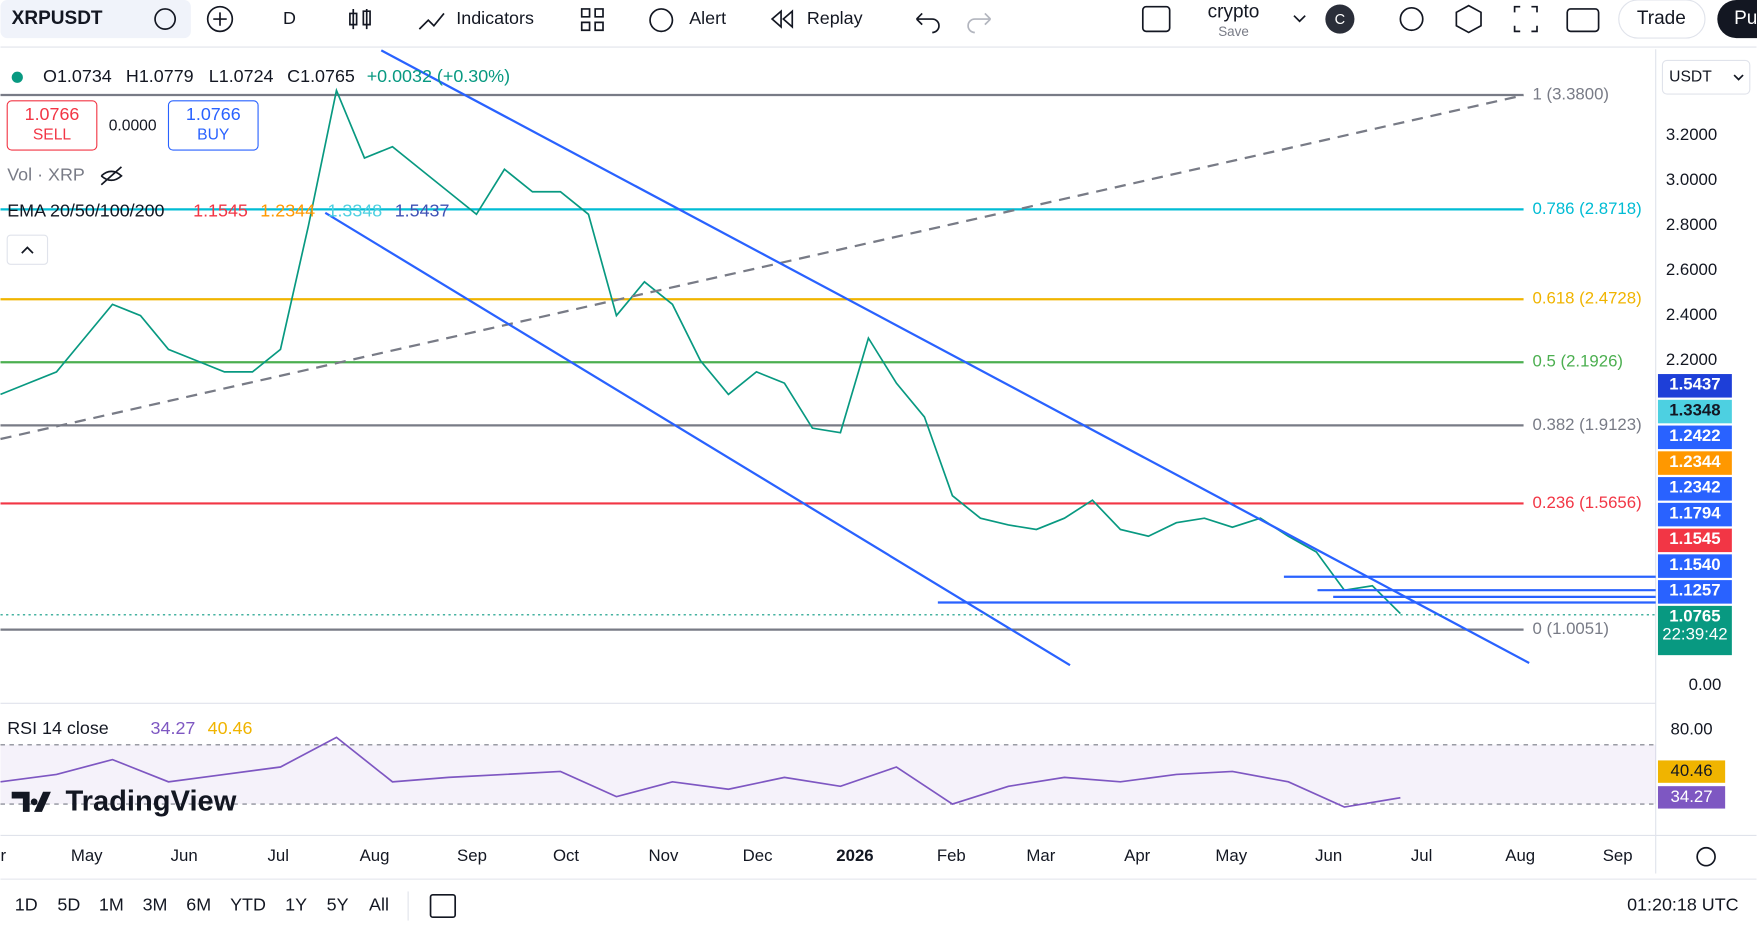 This screenshot has width=1757, height=934. Describe the element at coordinates (52, 114) in the screenshot. I see `sell-price: 1.0766` at that location.